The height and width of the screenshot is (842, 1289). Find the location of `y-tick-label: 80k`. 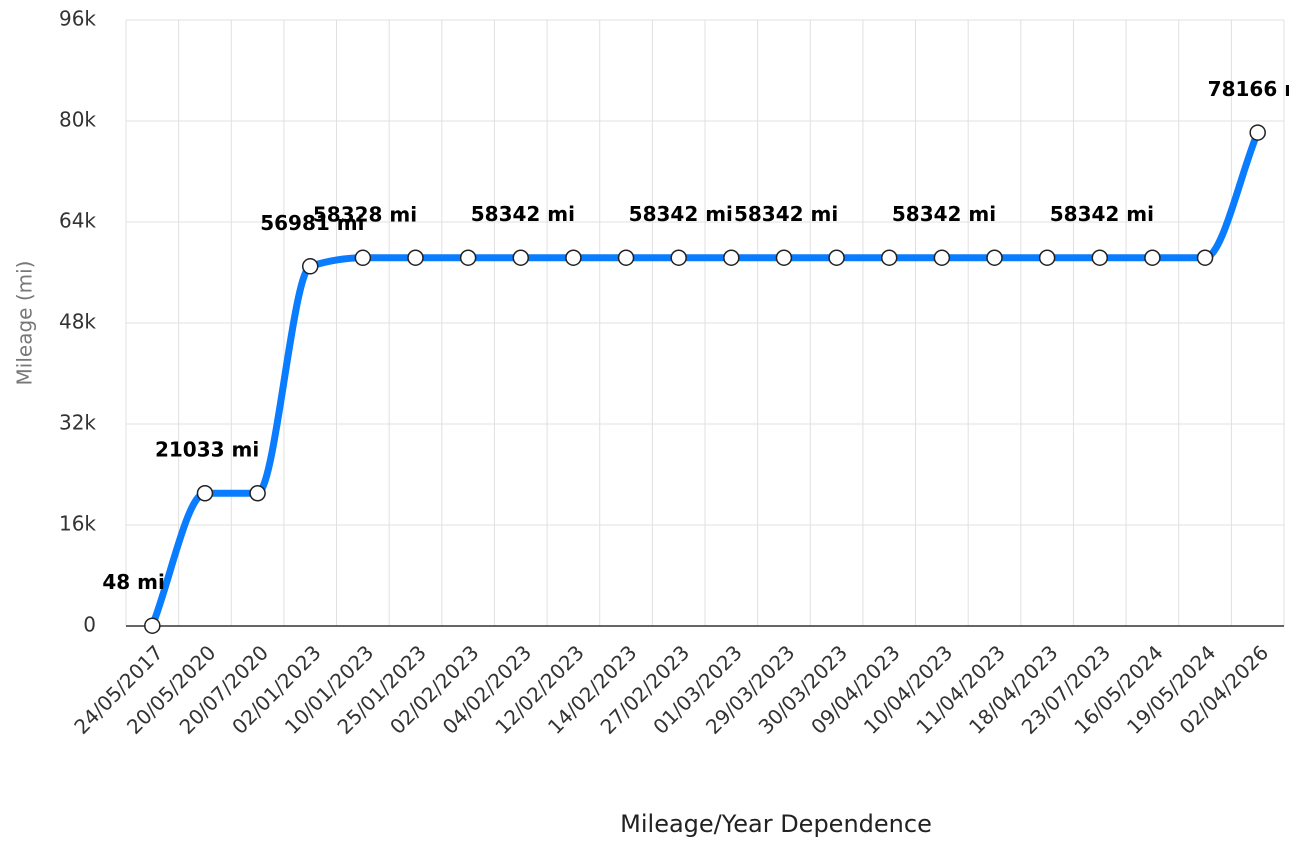

y-tick-label: 80k is located at coordinates (77, 120).